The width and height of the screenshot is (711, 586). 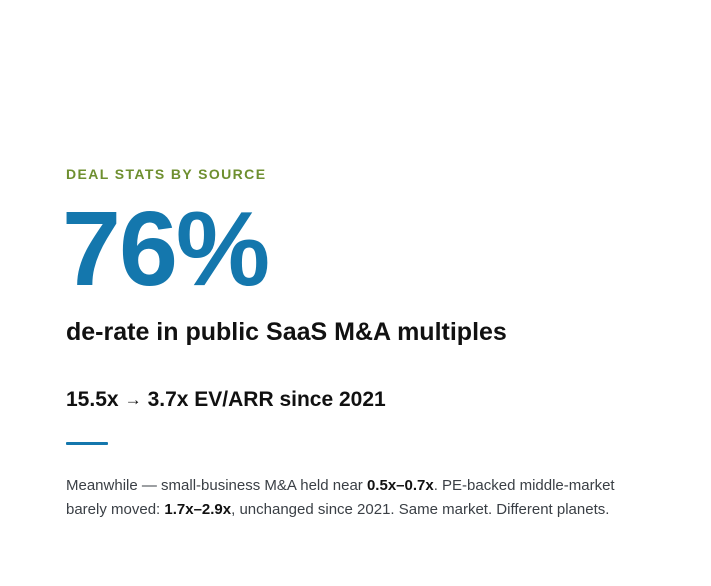 What do you see at coordinates (266, 399) in the screenshot?
I see `multiple-to: 3.7x EV/ARR since 2021` at bounding box center [266, 399].